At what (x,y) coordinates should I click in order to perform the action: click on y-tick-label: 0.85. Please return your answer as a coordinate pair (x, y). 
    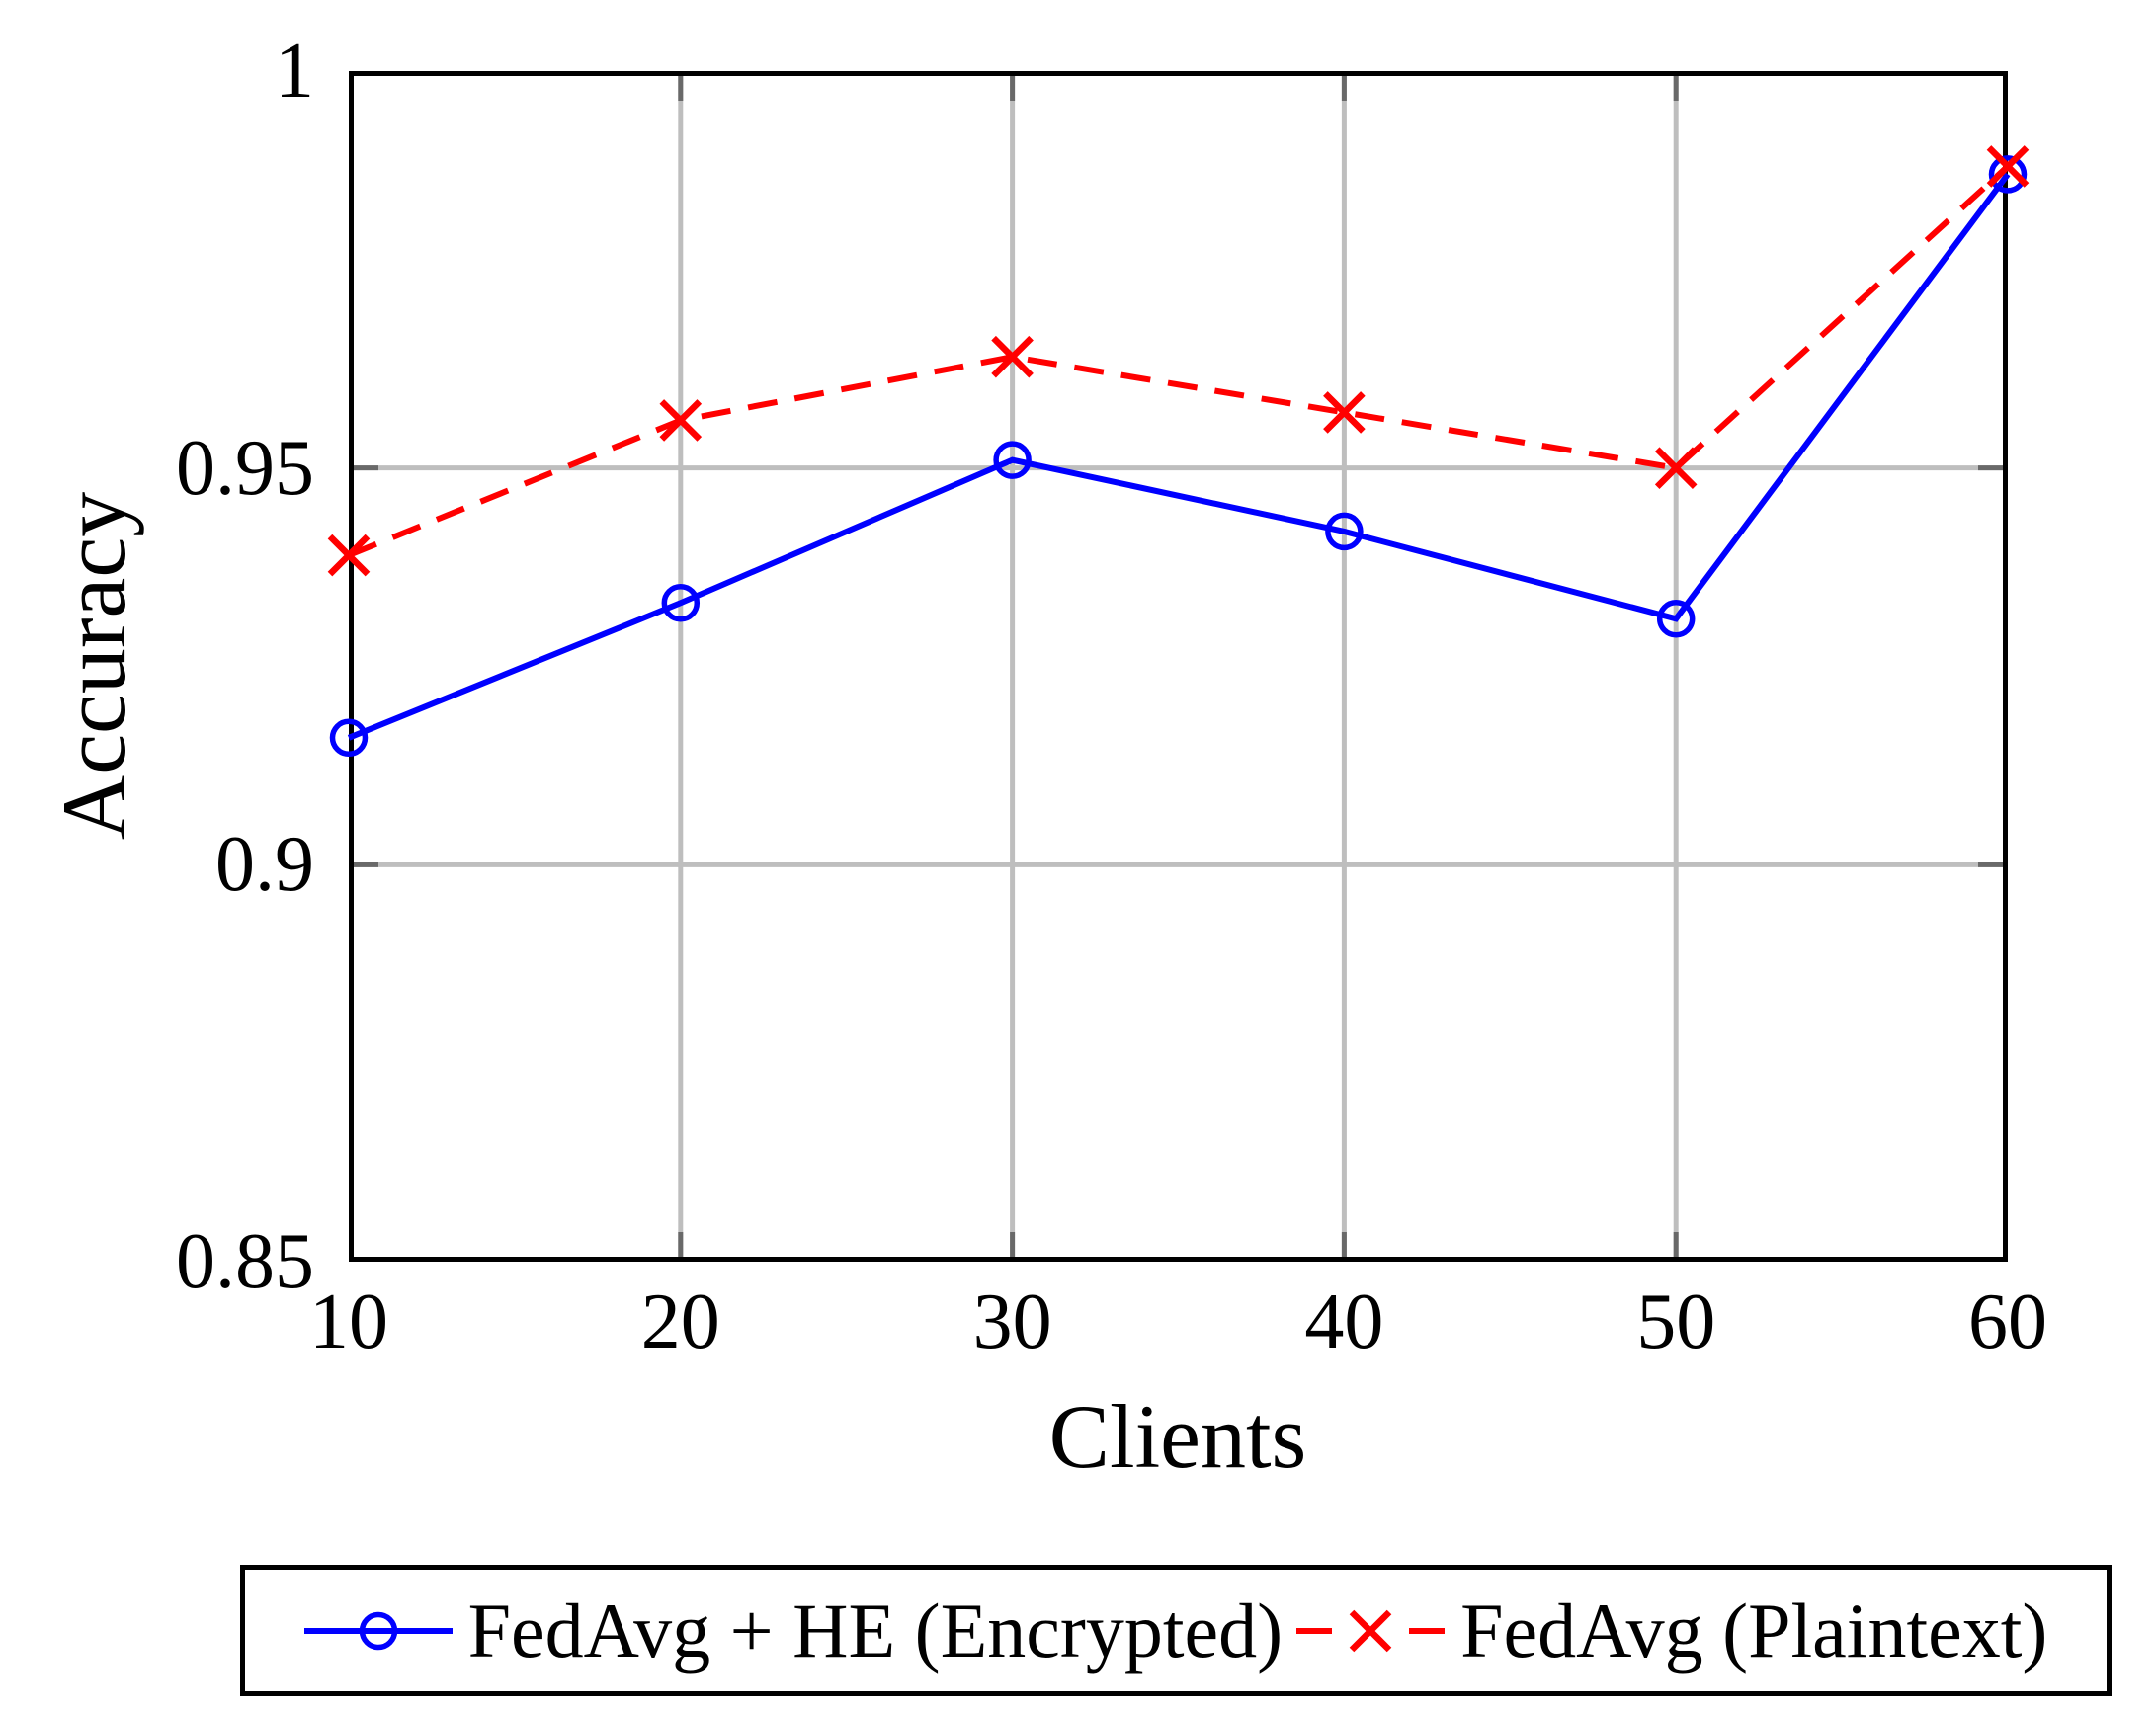
    Looking at the image, I should click on (245, 1261).